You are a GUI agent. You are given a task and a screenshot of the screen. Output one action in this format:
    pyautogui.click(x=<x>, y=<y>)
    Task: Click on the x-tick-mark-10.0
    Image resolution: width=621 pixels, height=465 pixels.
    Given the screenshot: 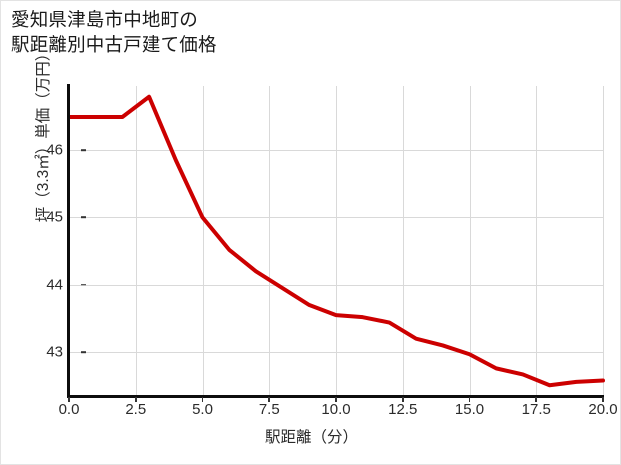 What is the action you would take?
    pyautogui.click(x=336, y=399)
    